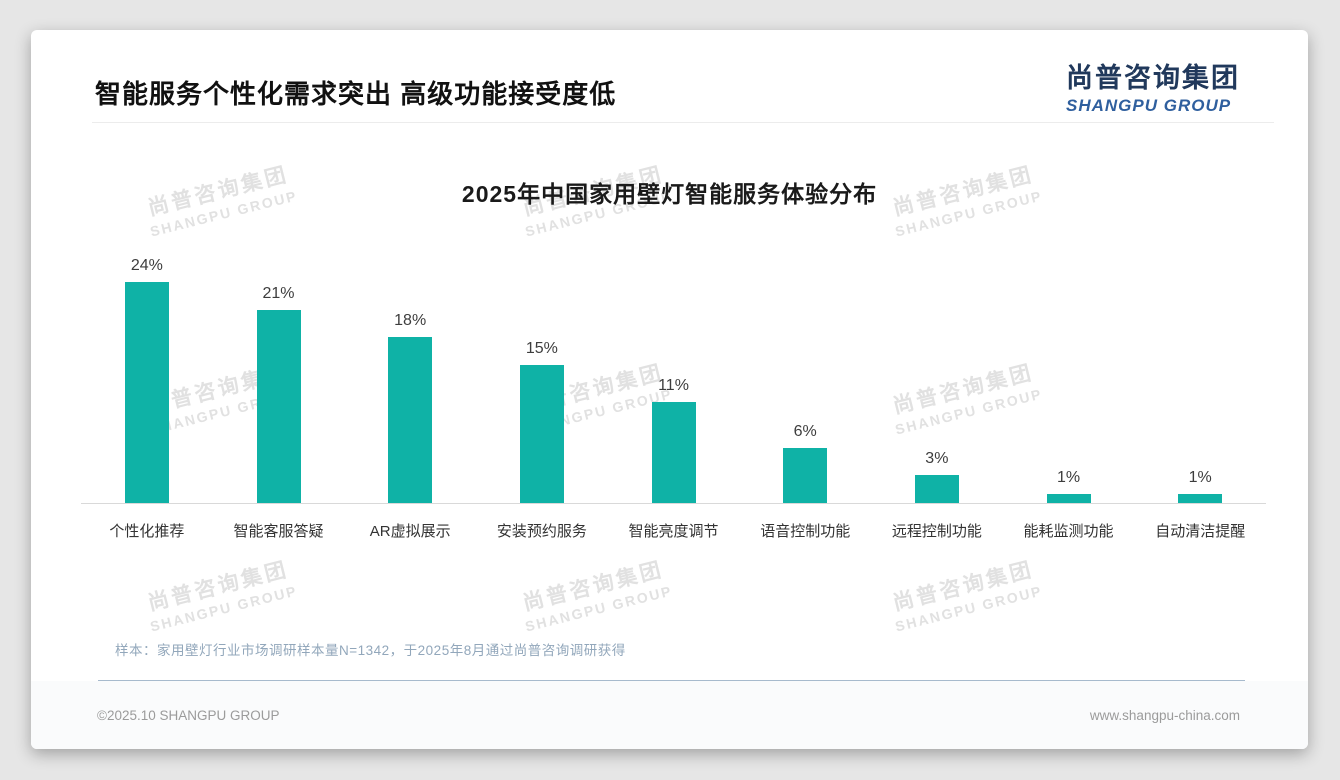 The height and width of the screenshot is (780, 1340). Describe the element at coordinates (1164, 715) in the screenshot. I see `website-text: www.shangpu-china.com` at that location.